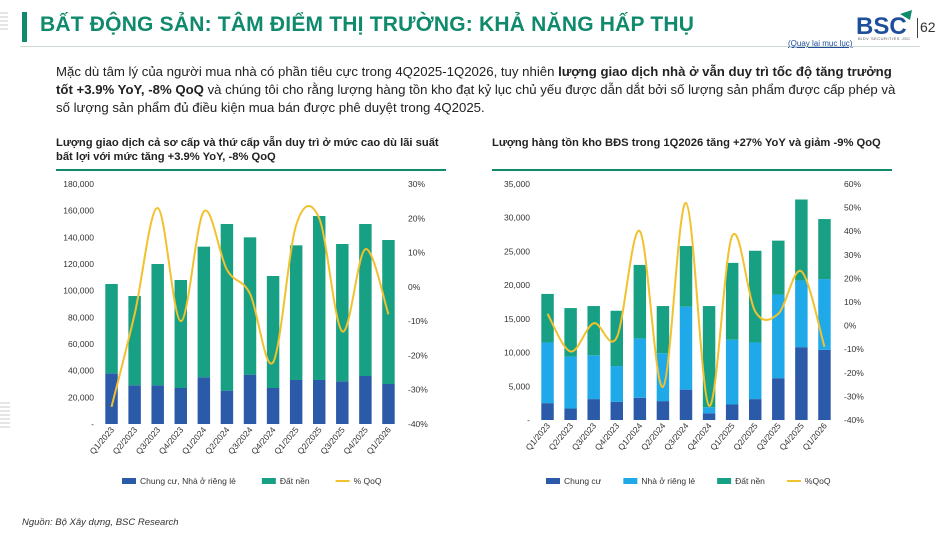 Image resolution: width=951 pixels, height=534 pixels. Describe the element at coordinates (81, 344) in the screenshot. I see `y-left-tick-label: 60,000` at that location.